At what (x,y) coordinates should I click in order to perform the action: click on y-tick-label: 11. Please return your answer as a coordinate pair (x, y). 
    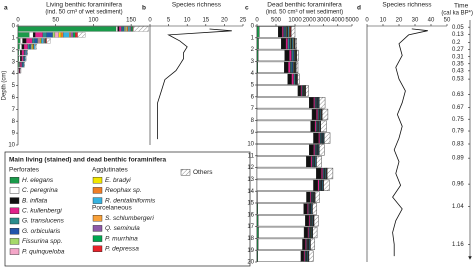
    Looking at the image, I should click on (251, 156).